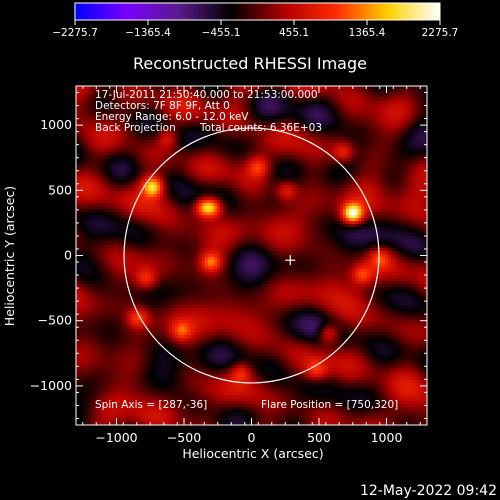  I want to click on colorbar-tick-label: −2275.7, so click(75, 33).